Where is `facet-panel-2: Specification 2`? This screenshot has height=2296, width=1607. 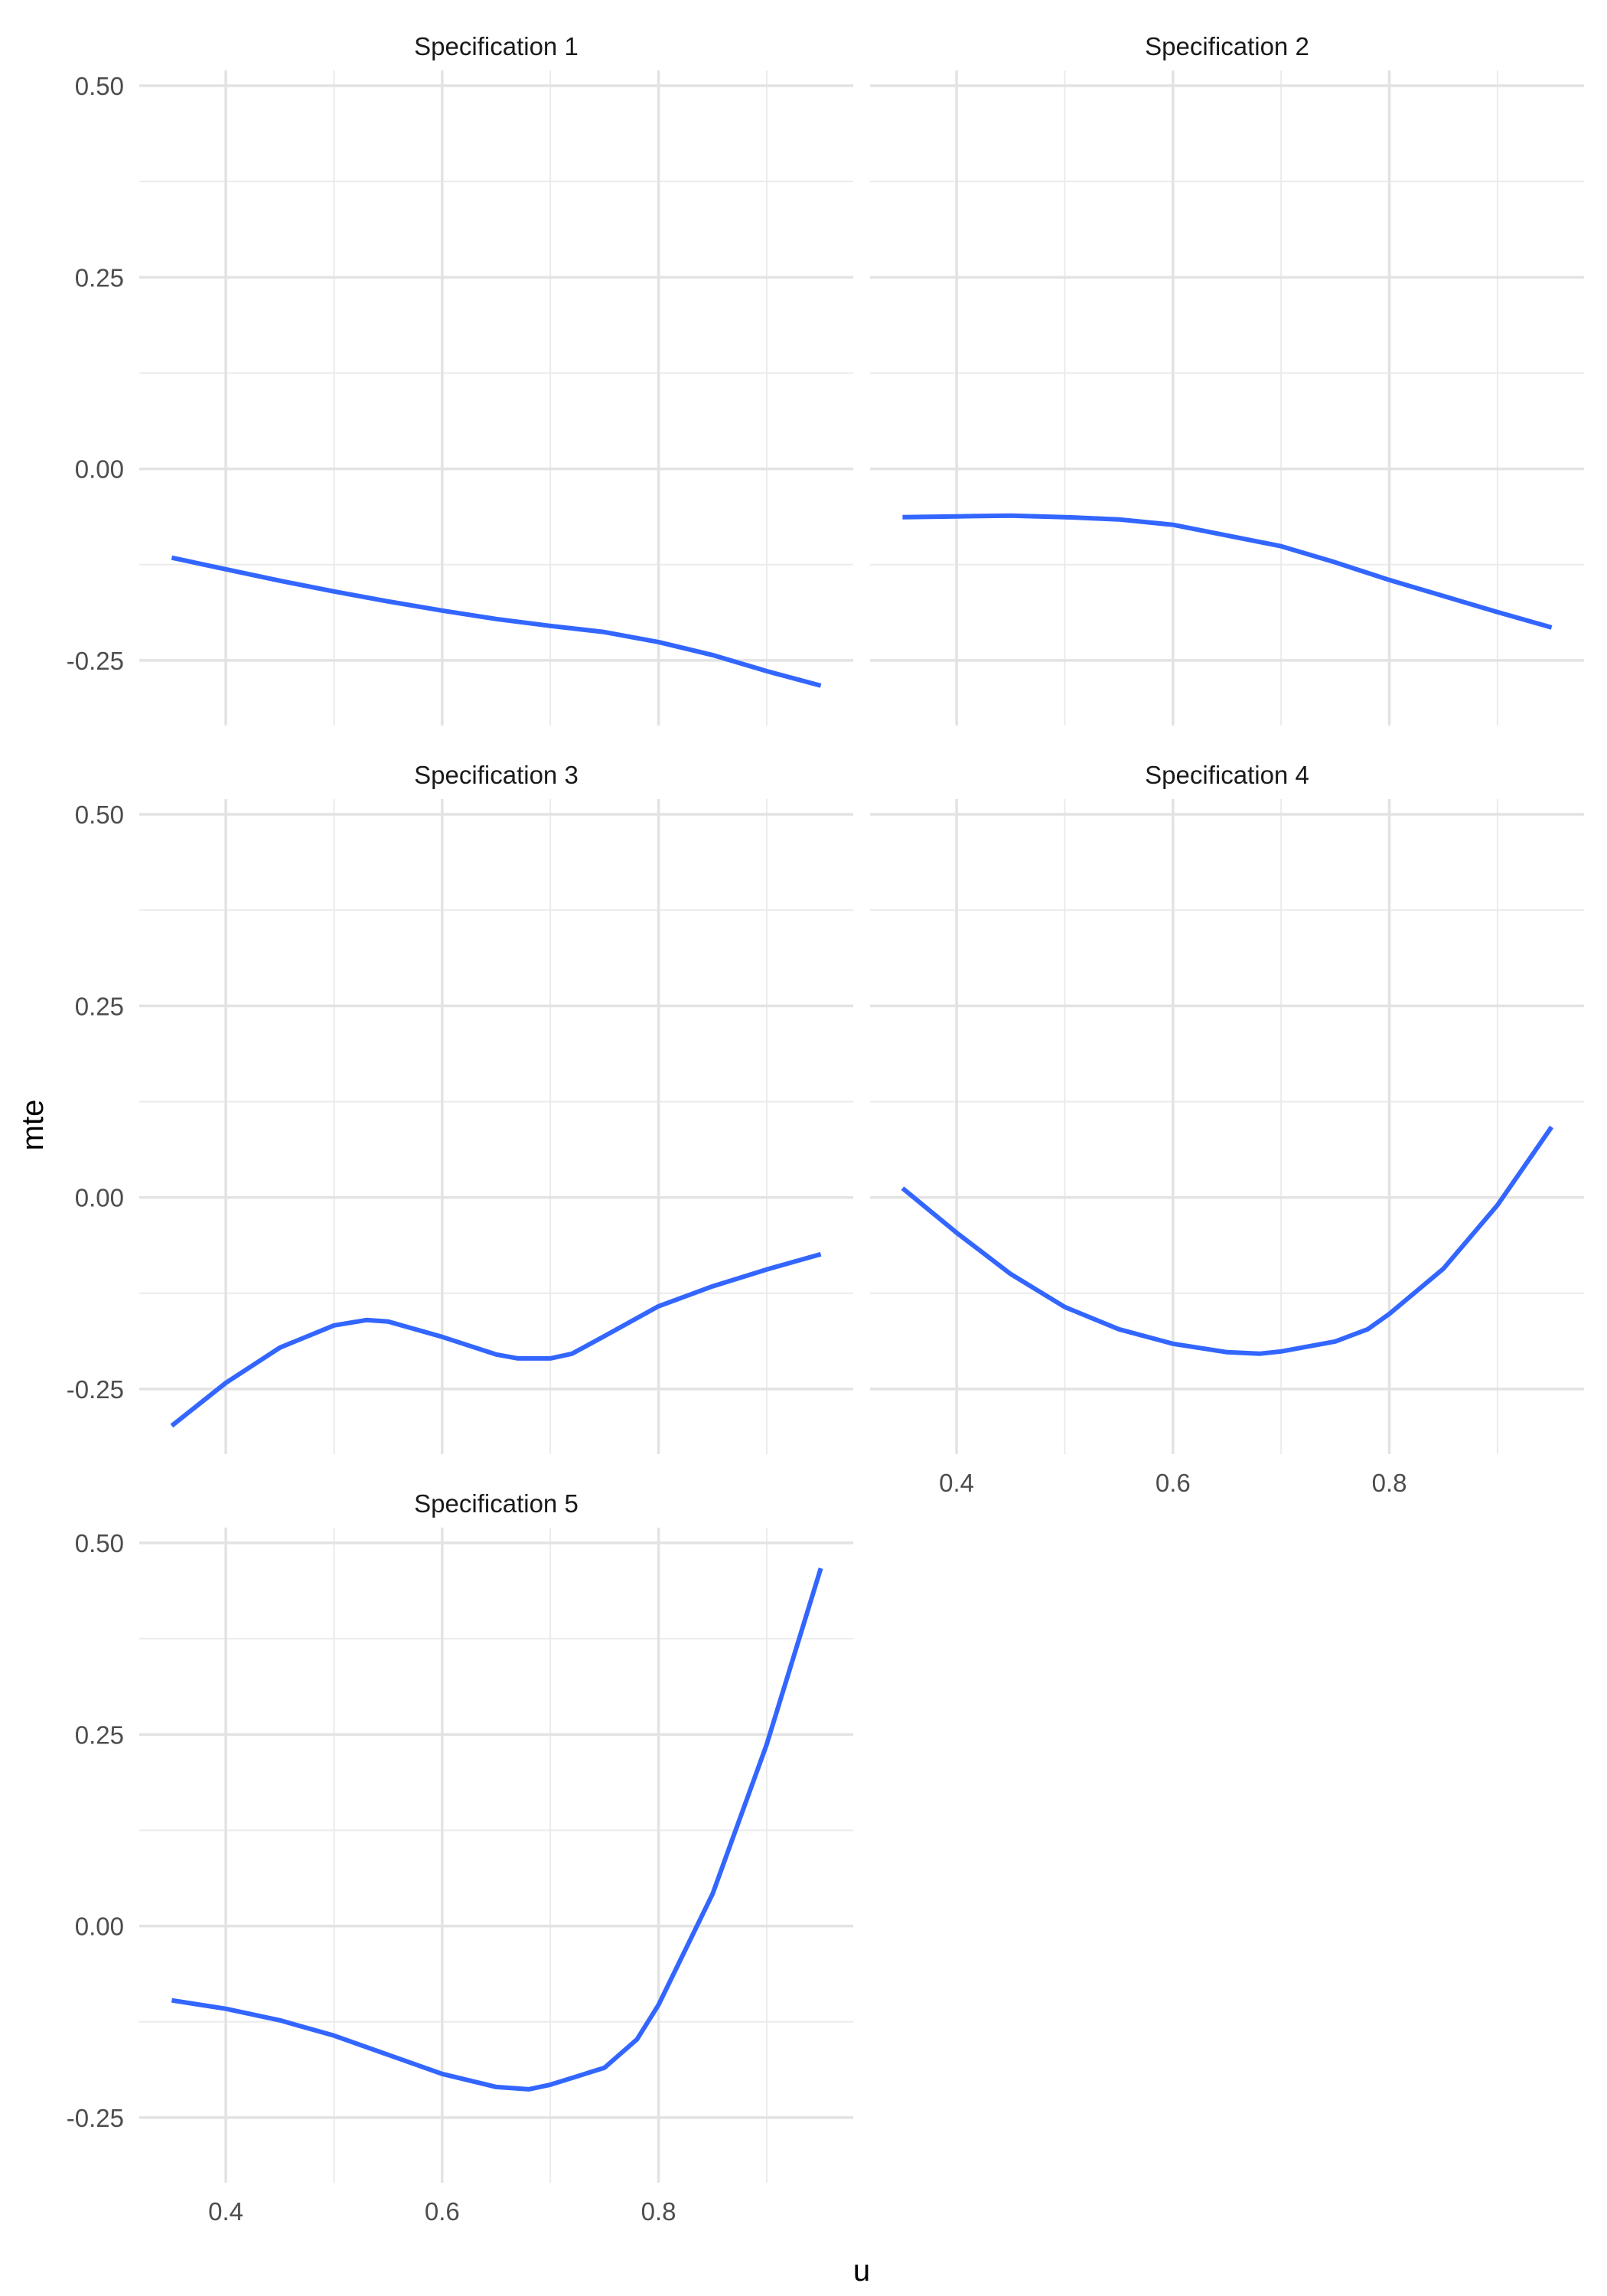 facet-panel-2: Specification 2 is located at coordinates (1227, 379).